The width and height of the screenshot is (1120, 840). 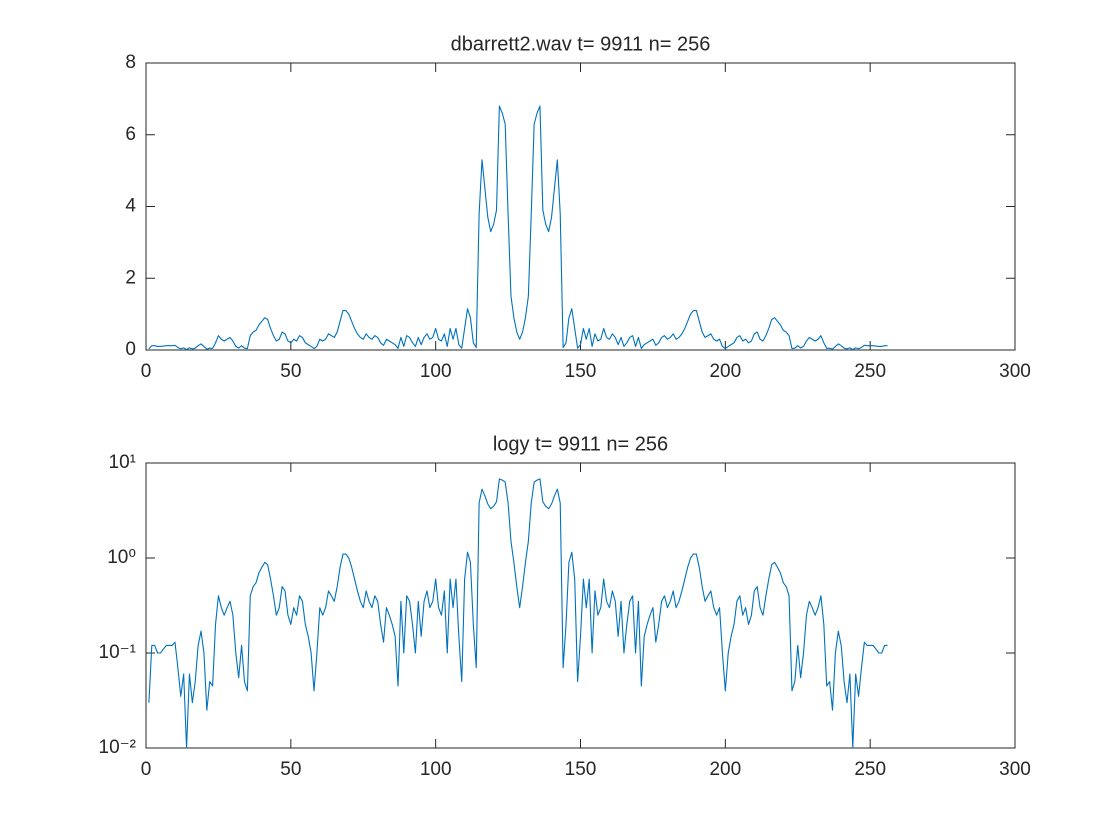 What do you see at coordinates (121, 557) in the screenshot?
I see `y-tick-label: 10⁰` at bounding box center [121, 557].